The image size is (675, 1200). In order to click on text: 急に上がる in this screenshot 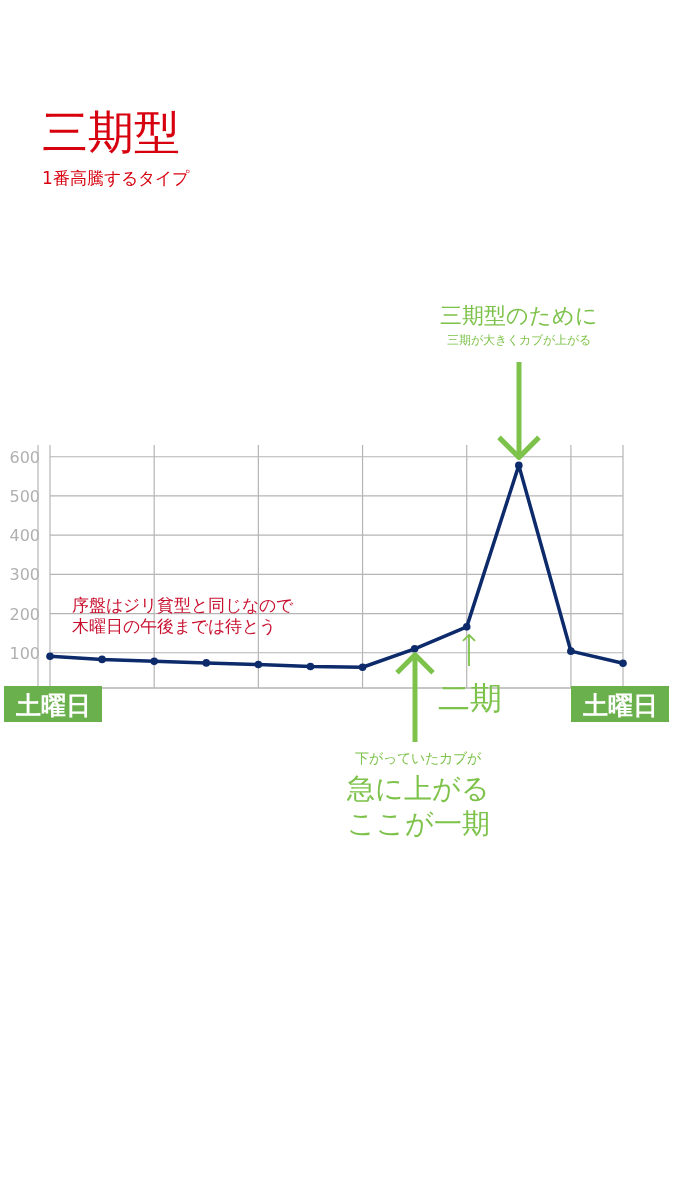, I will do `click(417, 788)`.